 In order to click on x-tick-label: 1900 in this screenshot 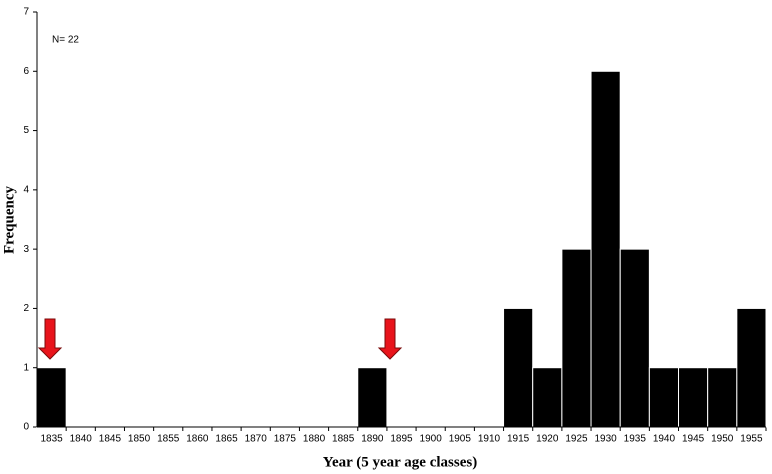, I will do `click(431, 439)`.